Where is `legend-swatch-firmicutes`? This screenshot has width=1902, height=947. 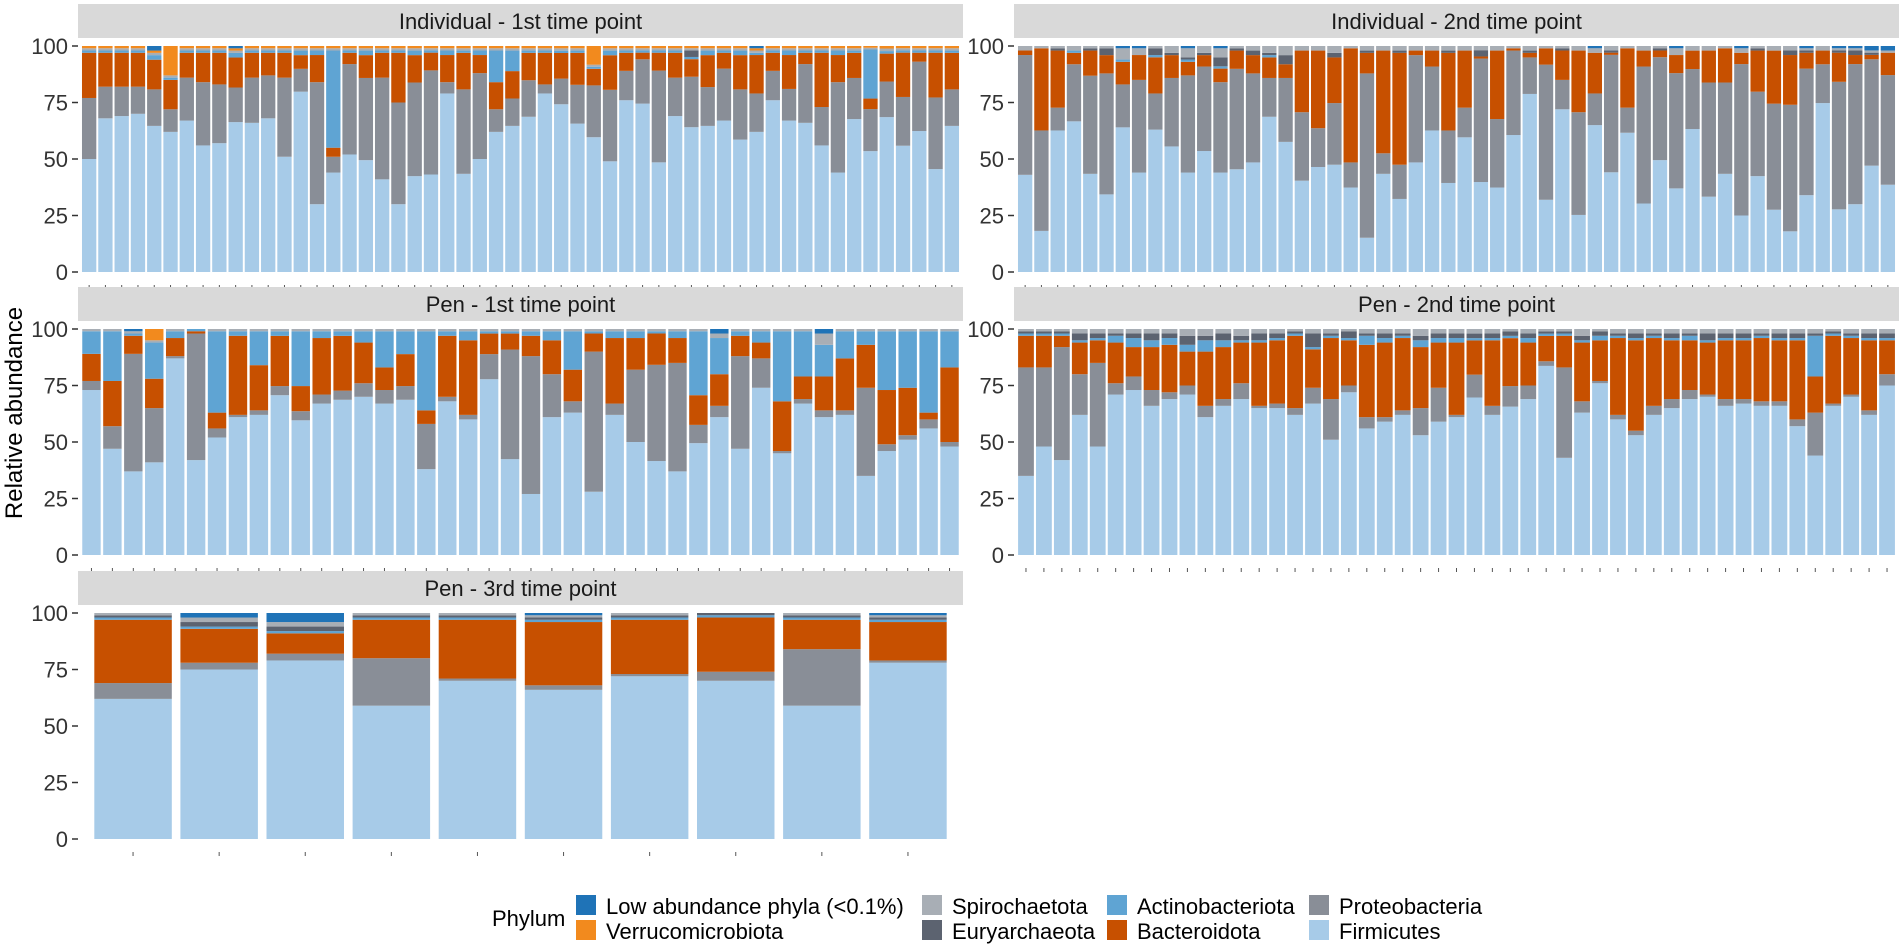 legend-swatch-firmicutes is located at coordinates (1319, 930).